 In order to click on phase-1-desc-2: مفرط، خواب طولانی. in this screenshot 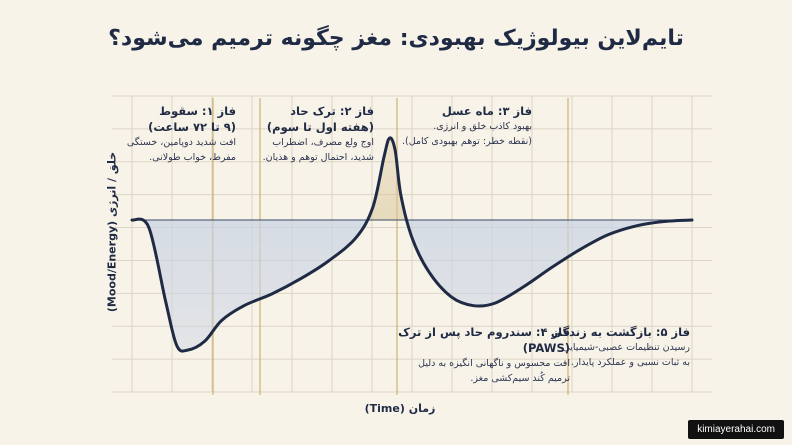, I will do `click(192, 157)`.